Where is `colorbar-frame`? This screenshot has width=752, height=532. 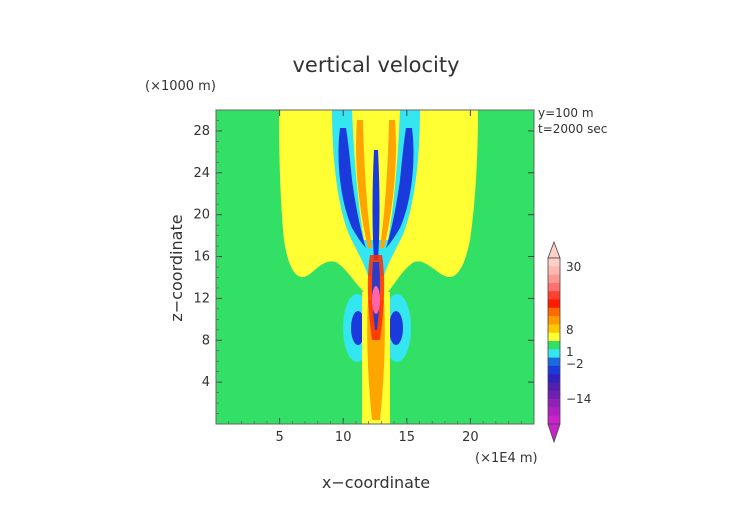 colorbar-frame is located at coordinates (554, 341).